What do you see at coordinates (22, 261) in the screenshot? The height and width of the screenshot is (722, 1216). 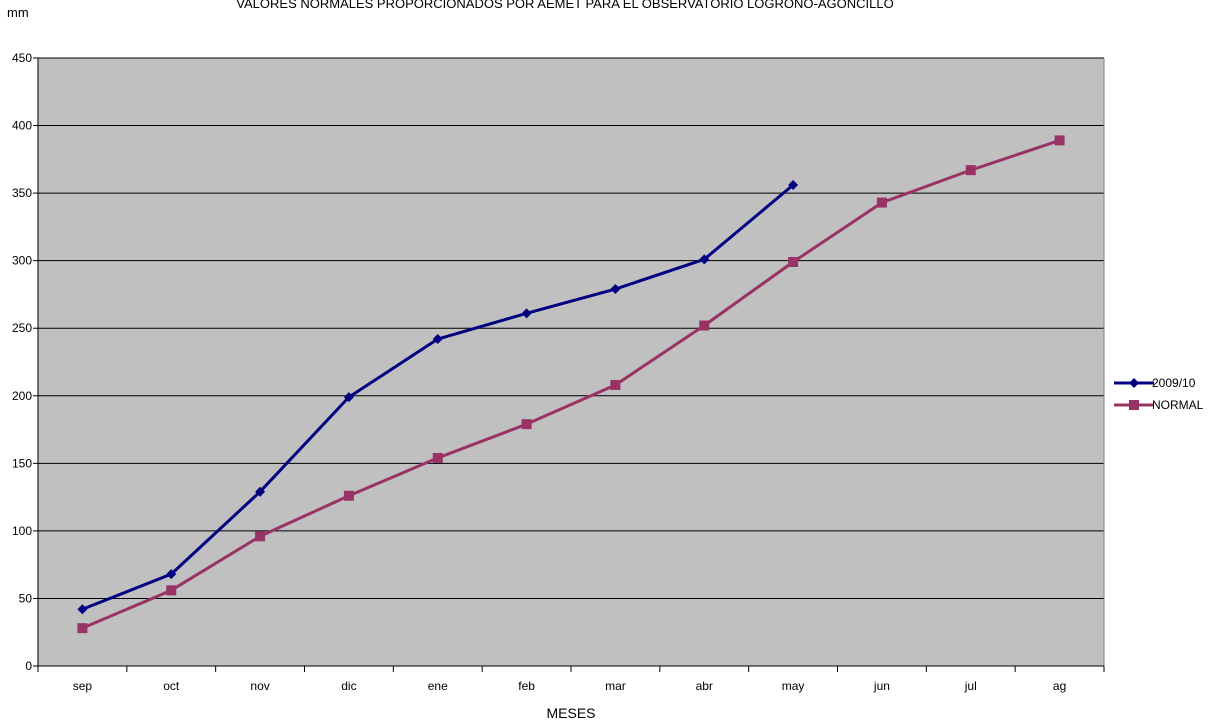 I see `y-tick-label: 300` at bounding box center [22, 261].